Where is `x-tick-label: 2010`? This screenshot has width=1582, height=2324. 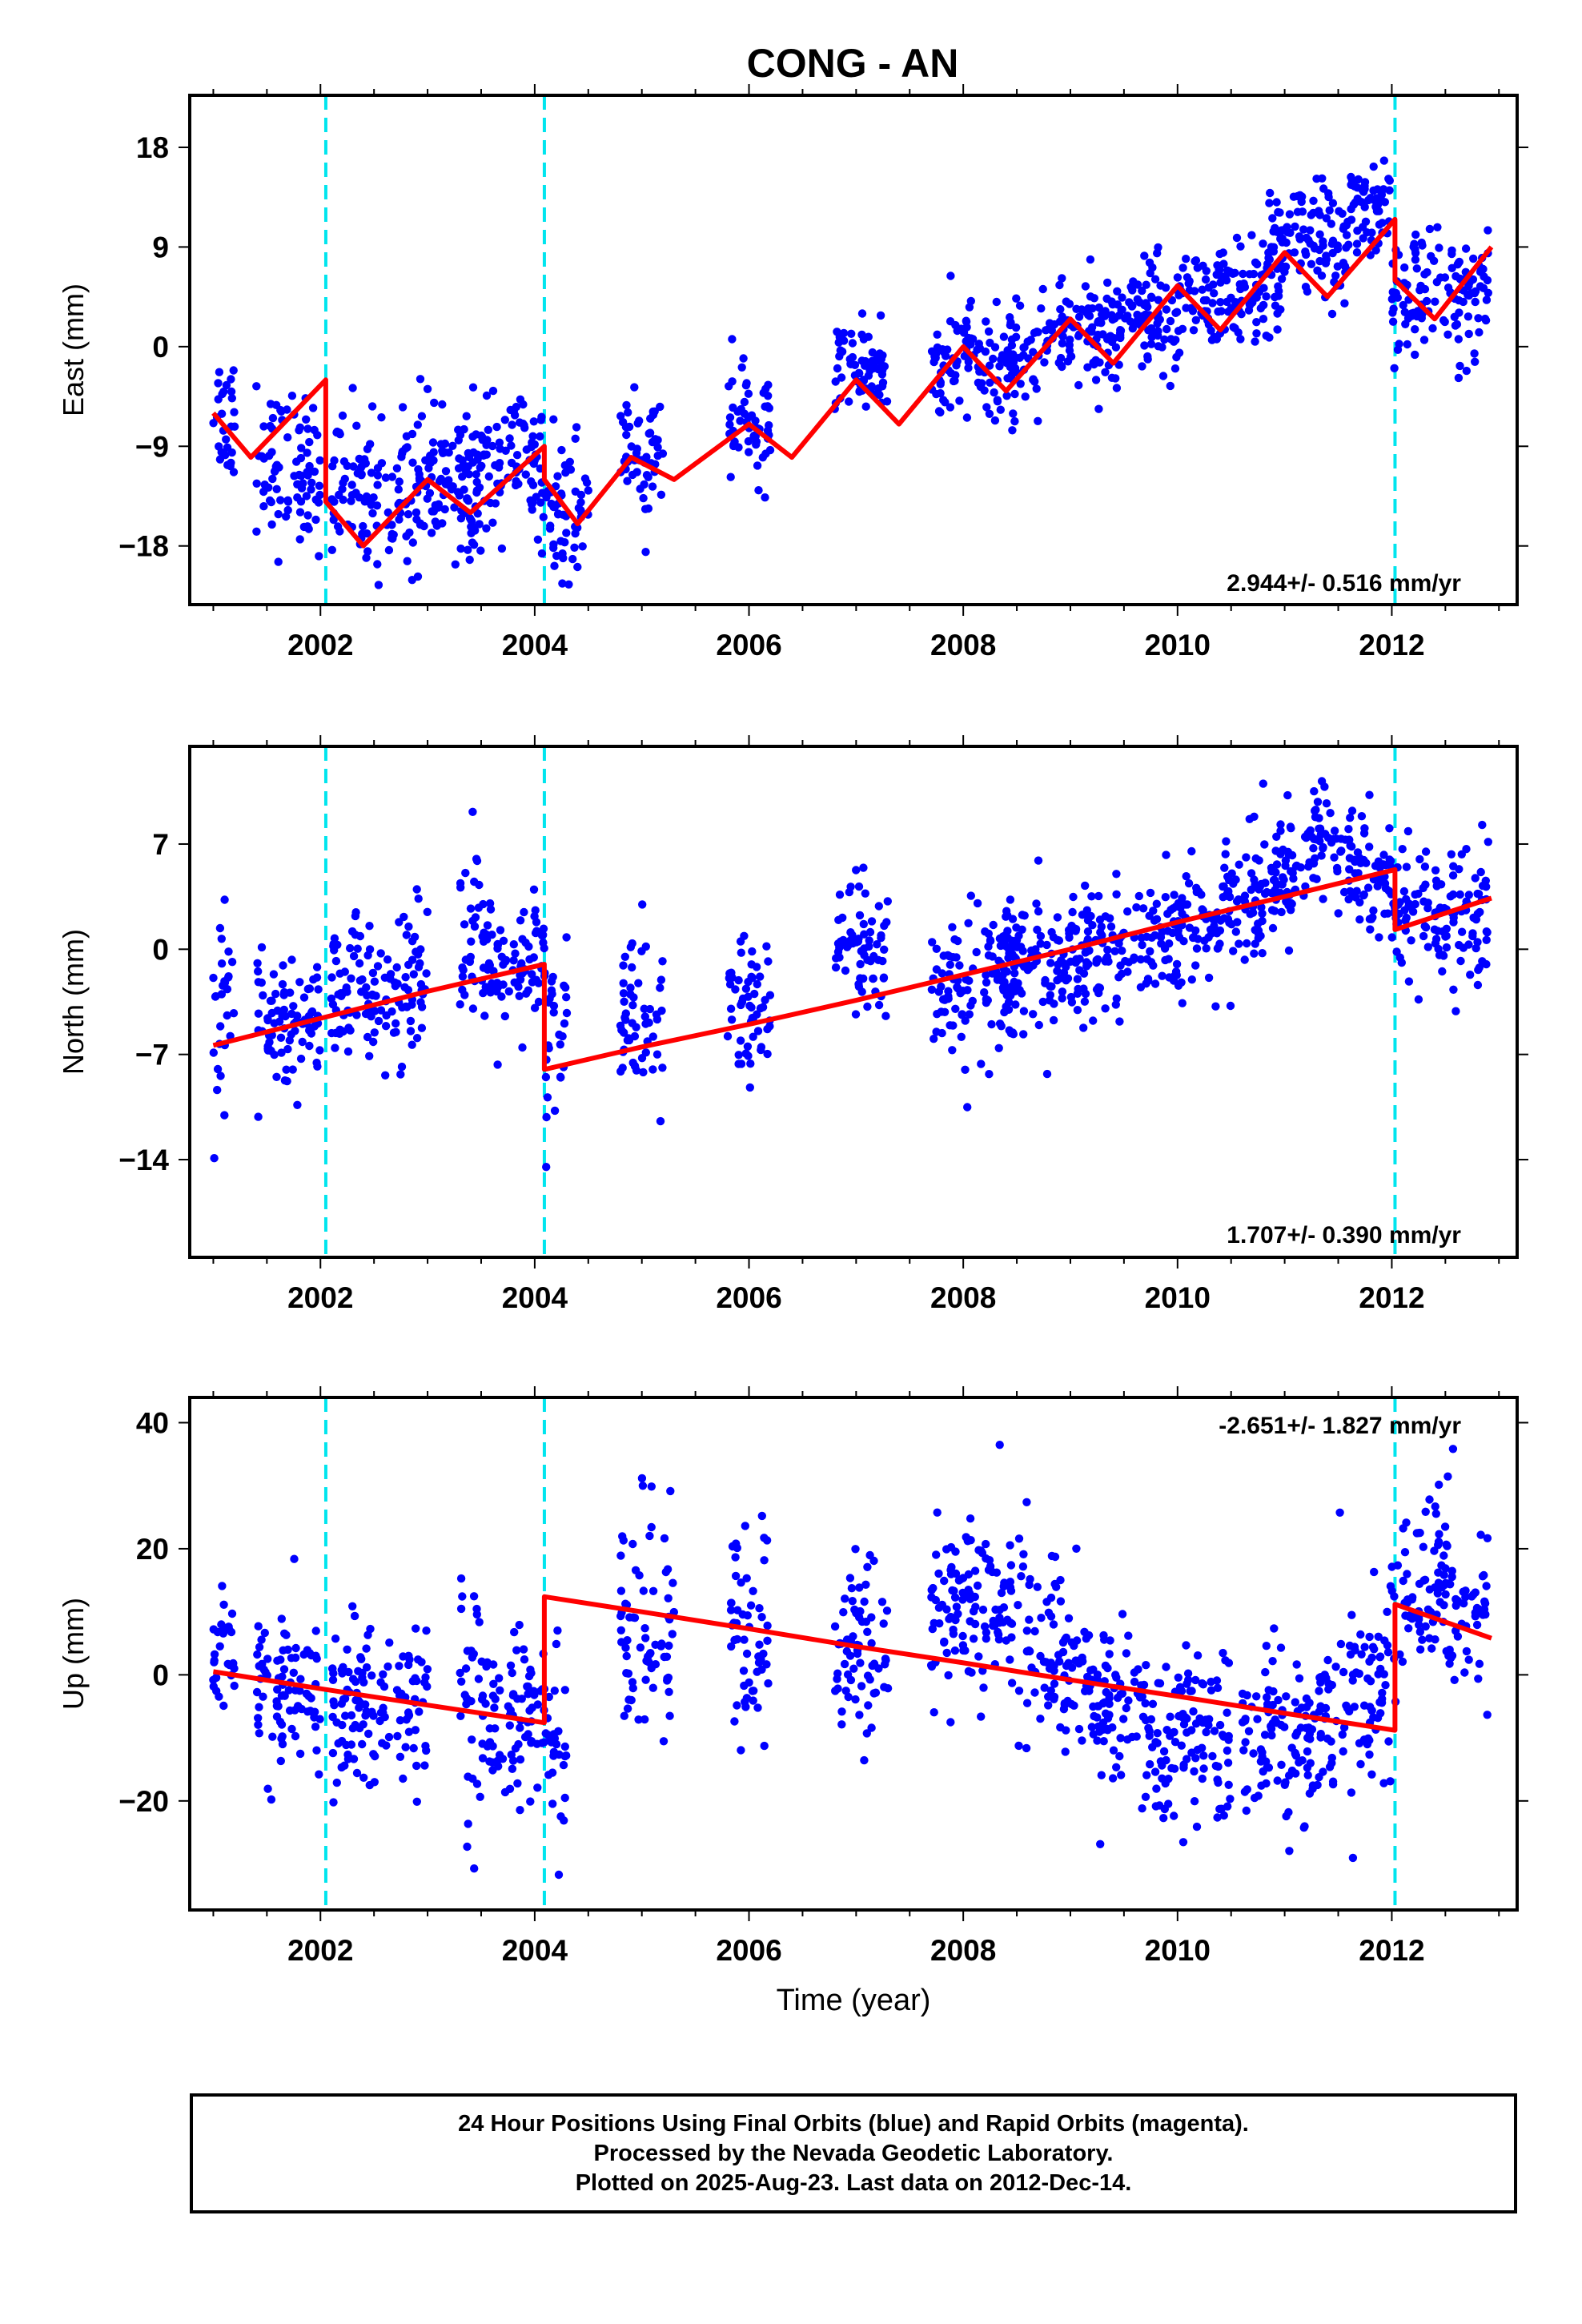
x-tick-label: 2010 is located at coordinates (1178, 1951).